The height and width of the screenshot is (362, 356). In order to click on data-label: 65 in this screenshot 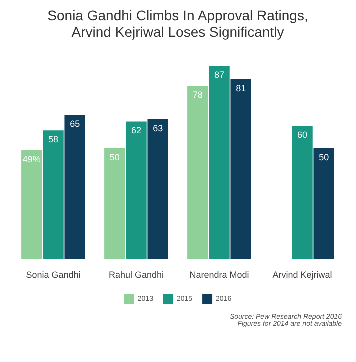, I will do `click(75, 124)`.